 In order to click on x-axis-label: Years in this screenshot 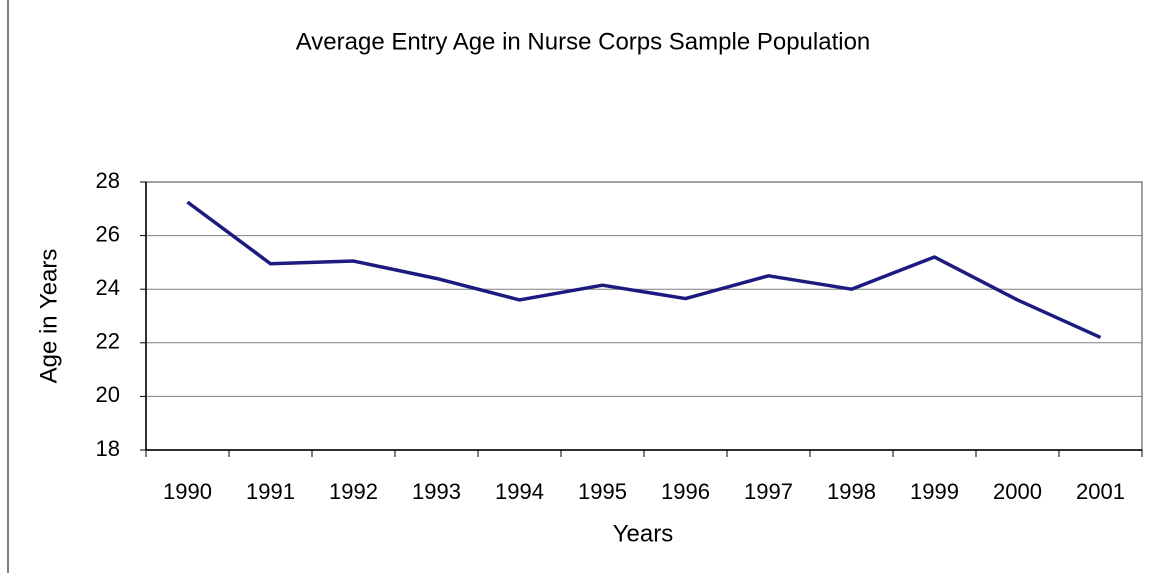, I will do `click(643, 533)`.